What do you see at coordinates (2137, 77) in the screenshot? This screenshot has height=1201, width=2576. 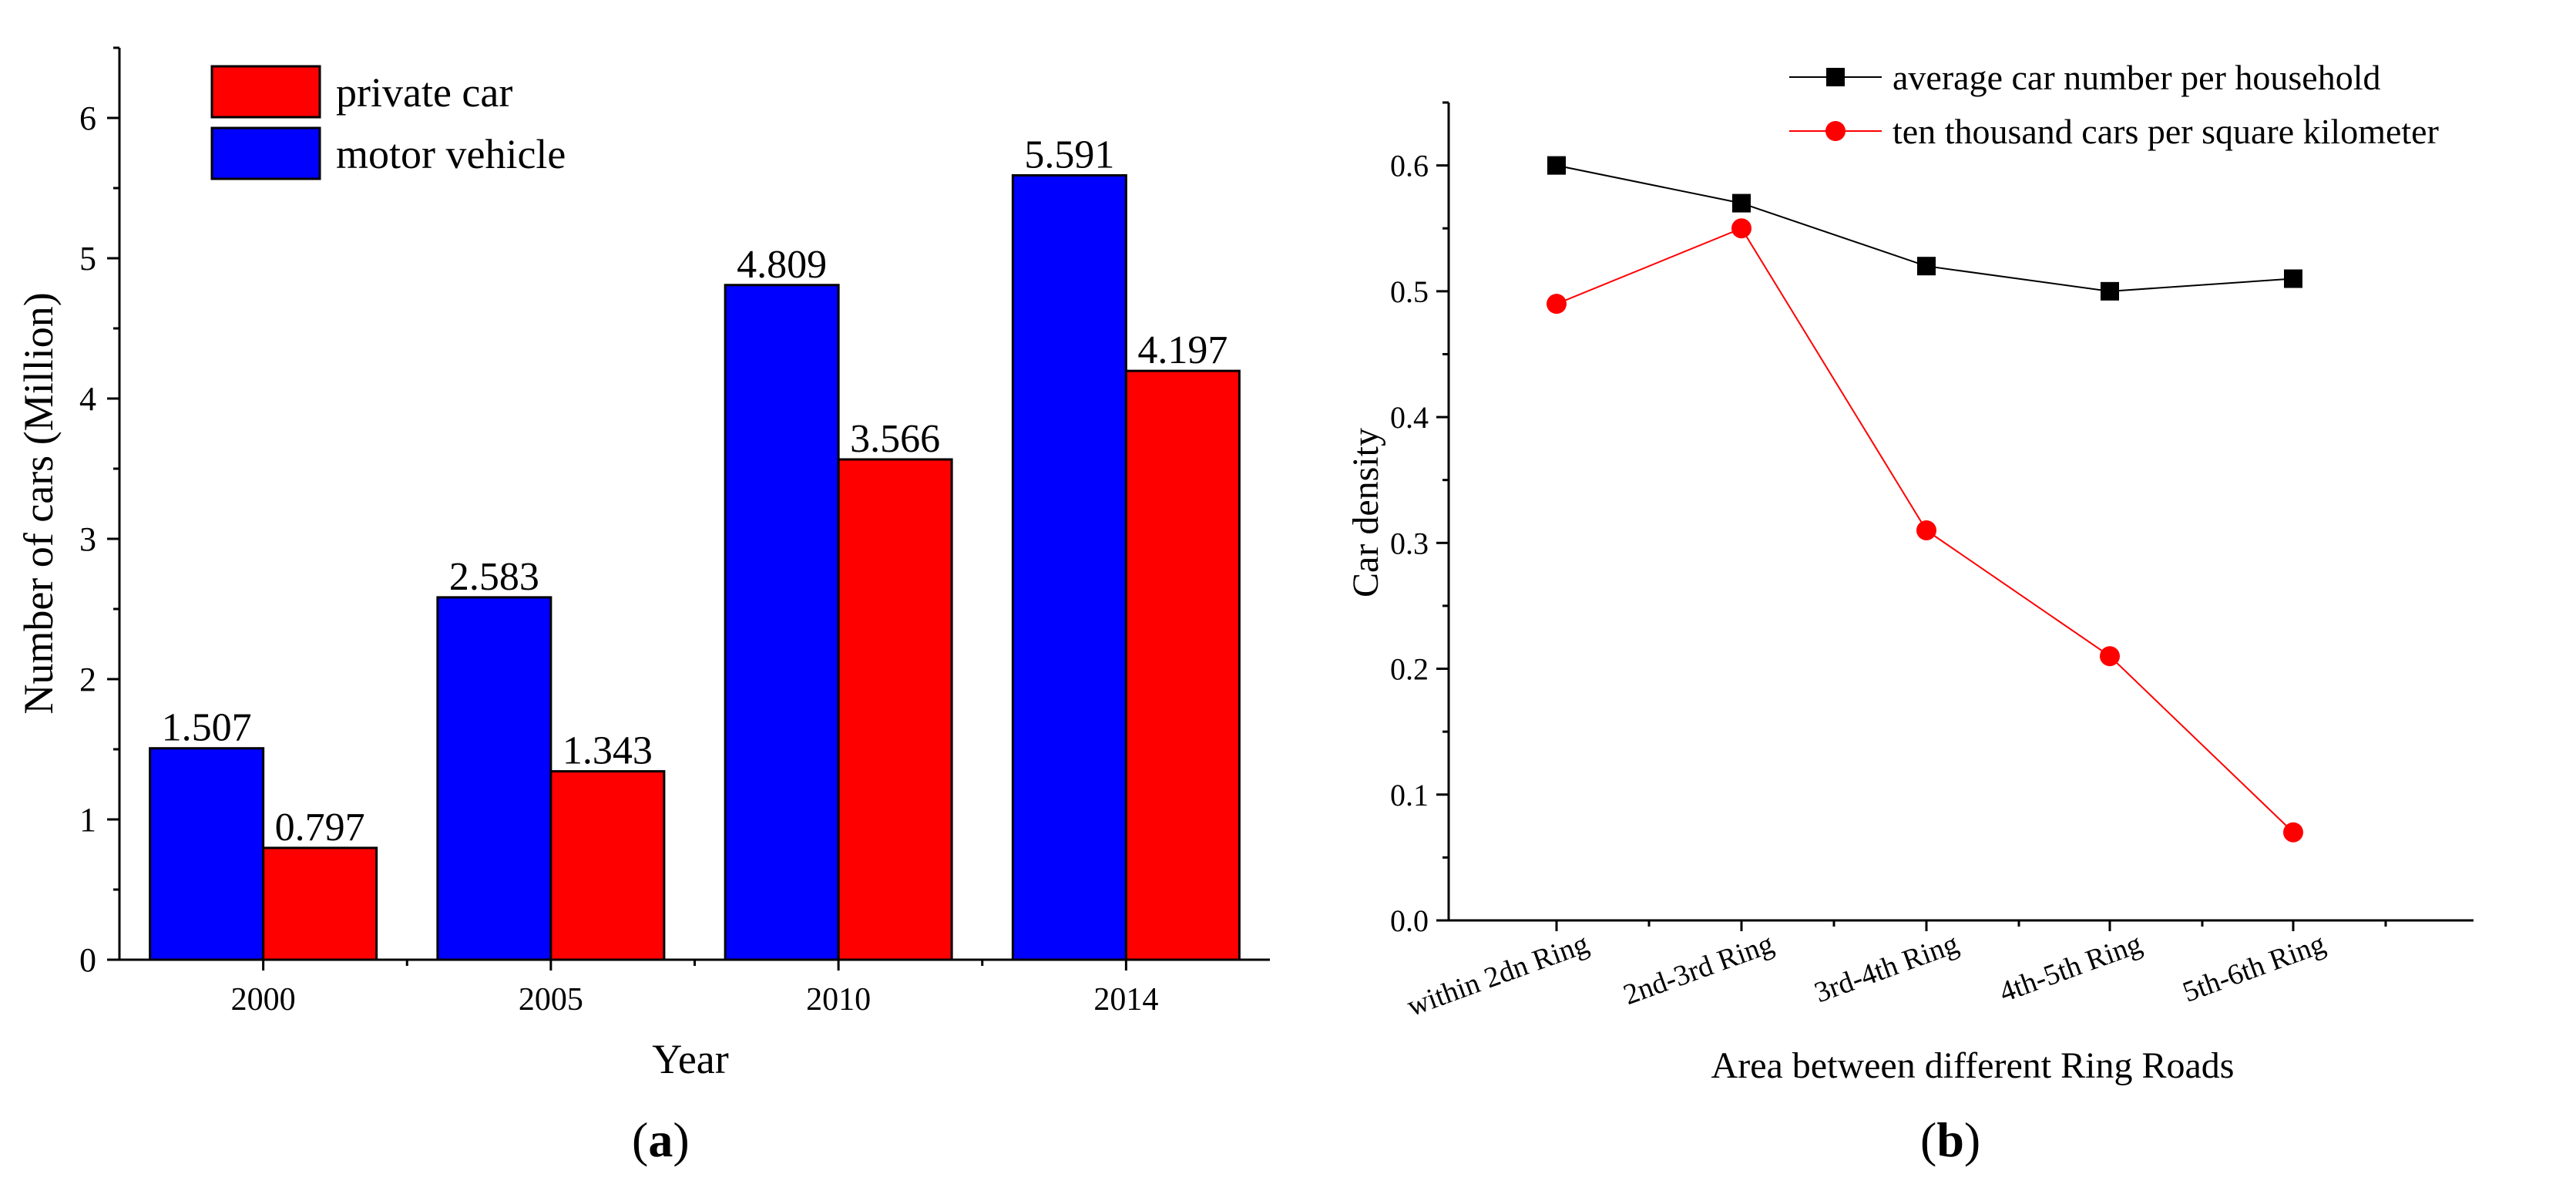 I see `legend-label-household: average car number per household` at bounding box center [2137, 77].